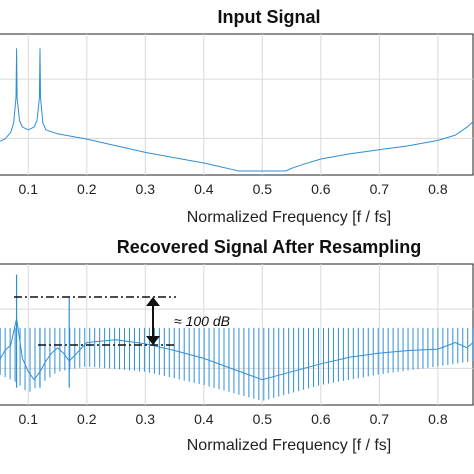  Describe the element at coordinates (289, 217) in the screenshot. I see `input-signal-xlabel: Normalized Frequency [f / fs]` at that location.